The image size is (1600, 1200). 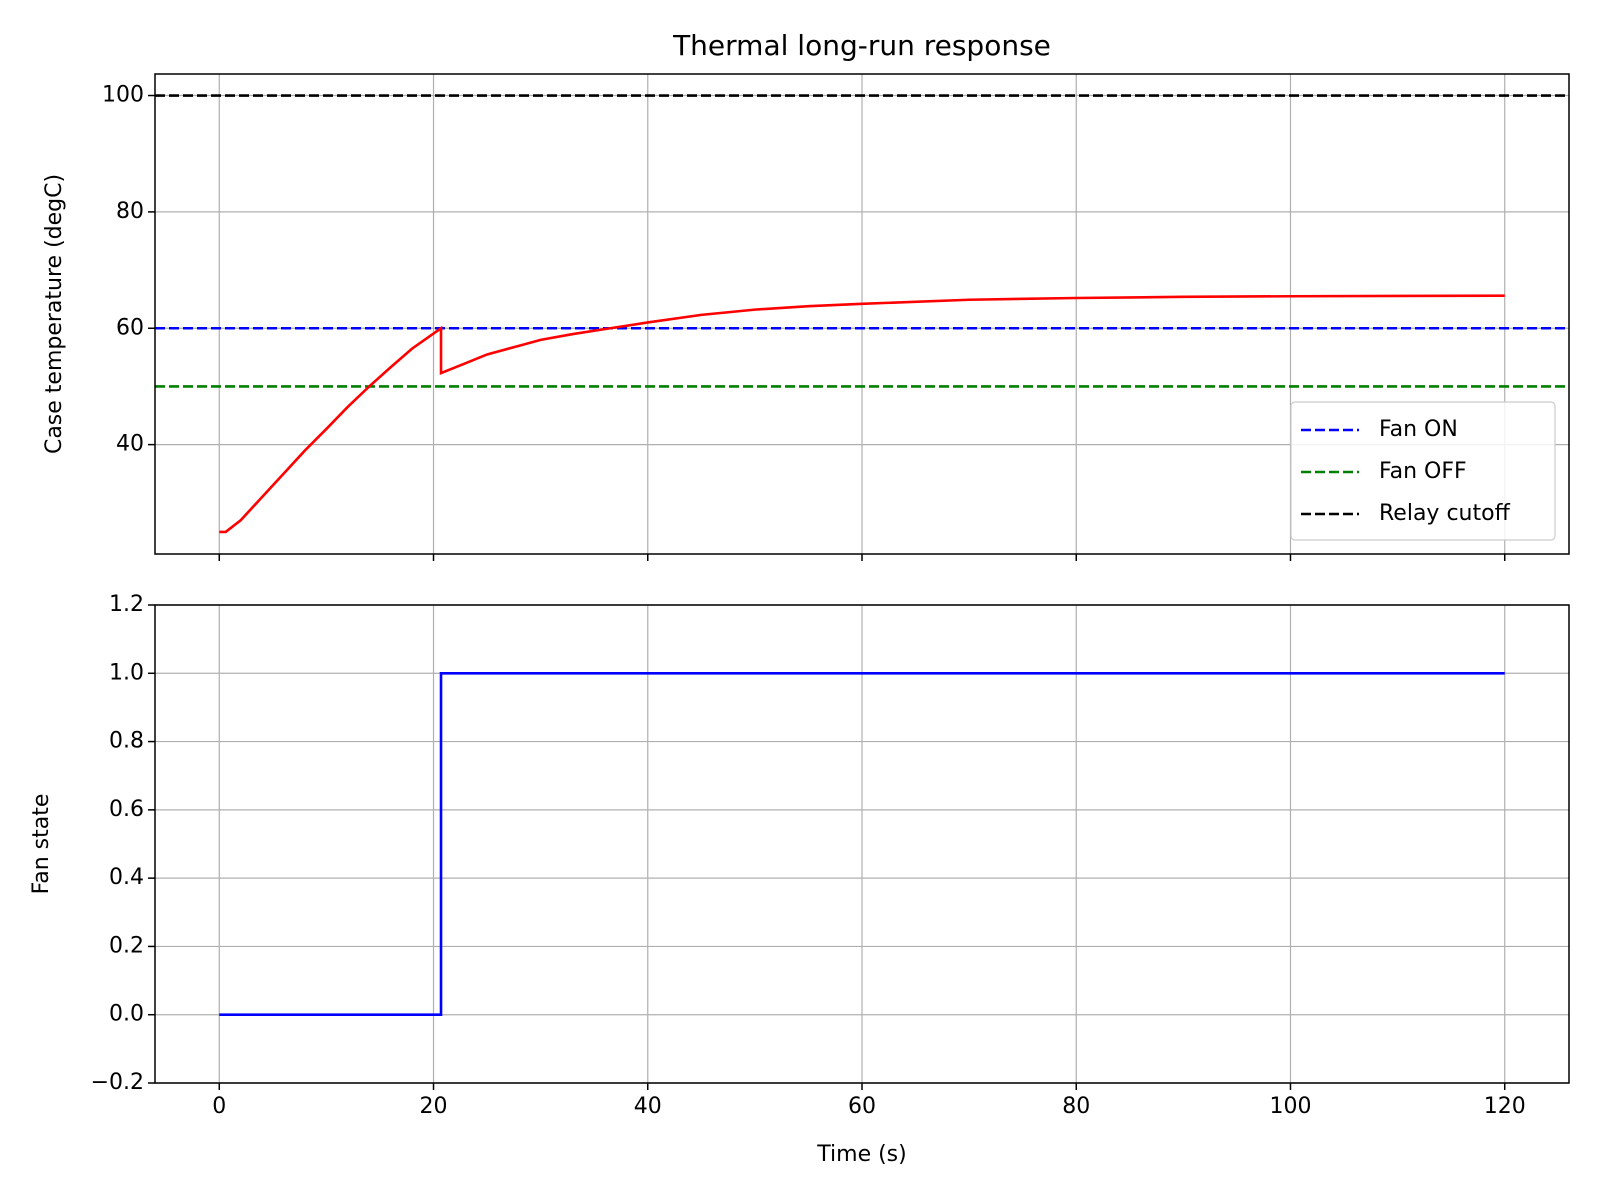 I want to click on x-tick-label: 120, so click(x=1505, y=1106).